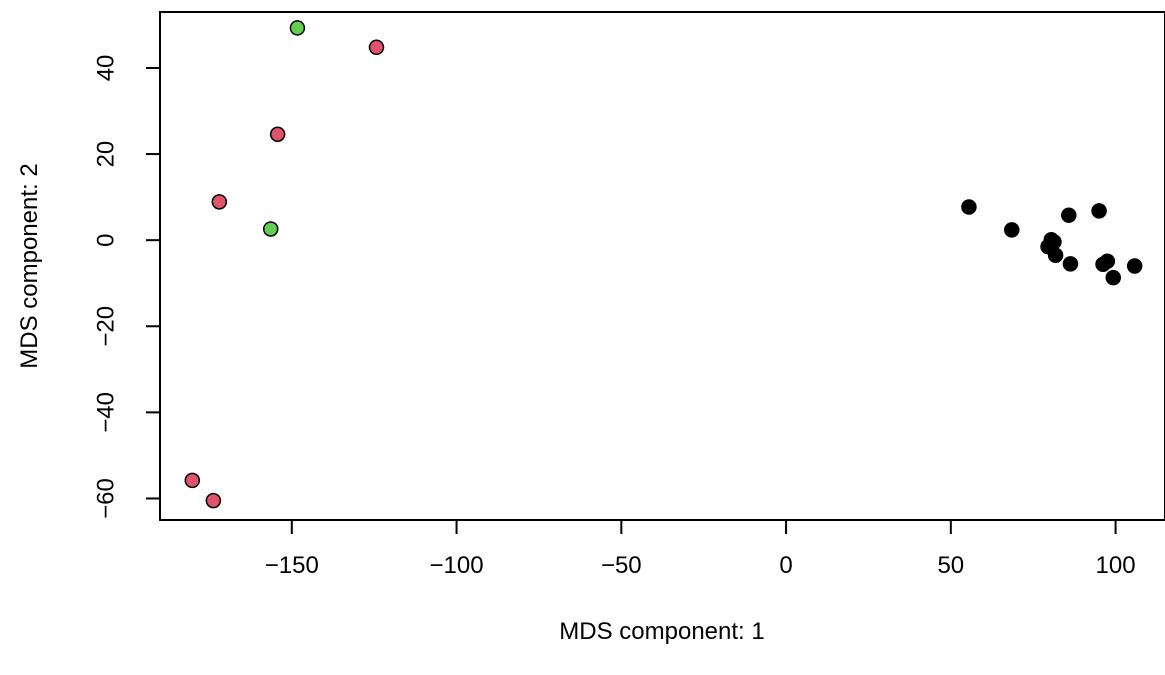 This screenshot has height=675, width=1165. What do you see at coordinates (621, 565) in the screenshot?
I see `x-tick-label: −50` at bounding box center [621, 565].